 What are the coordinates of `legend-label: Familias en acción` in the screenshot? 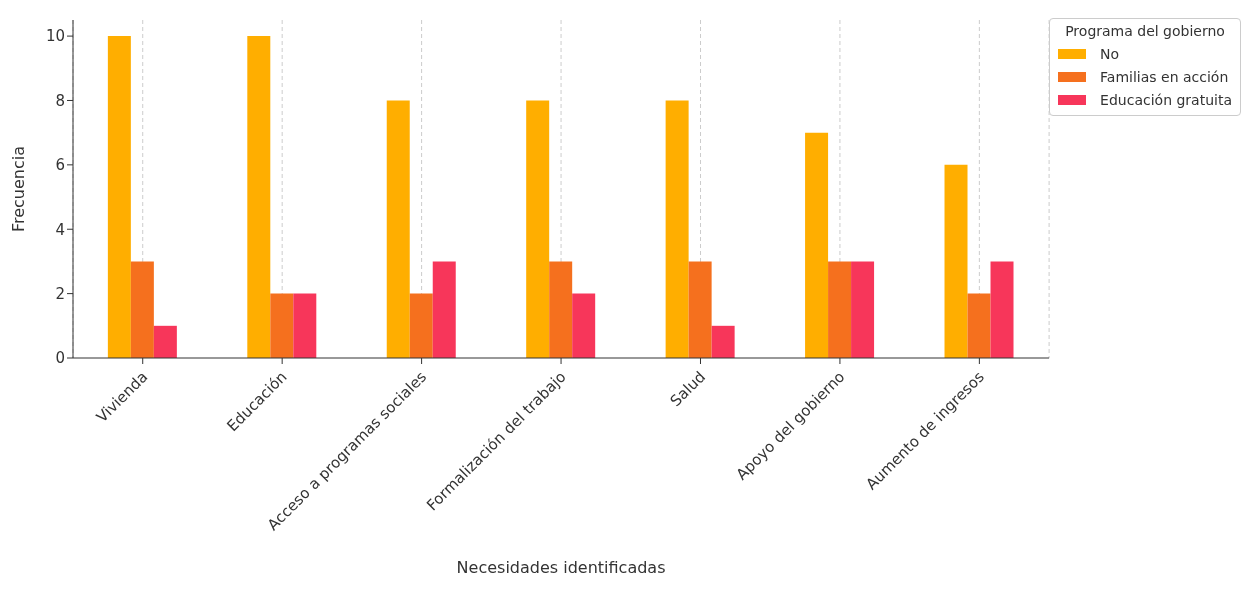 It's located at (1164, 76).